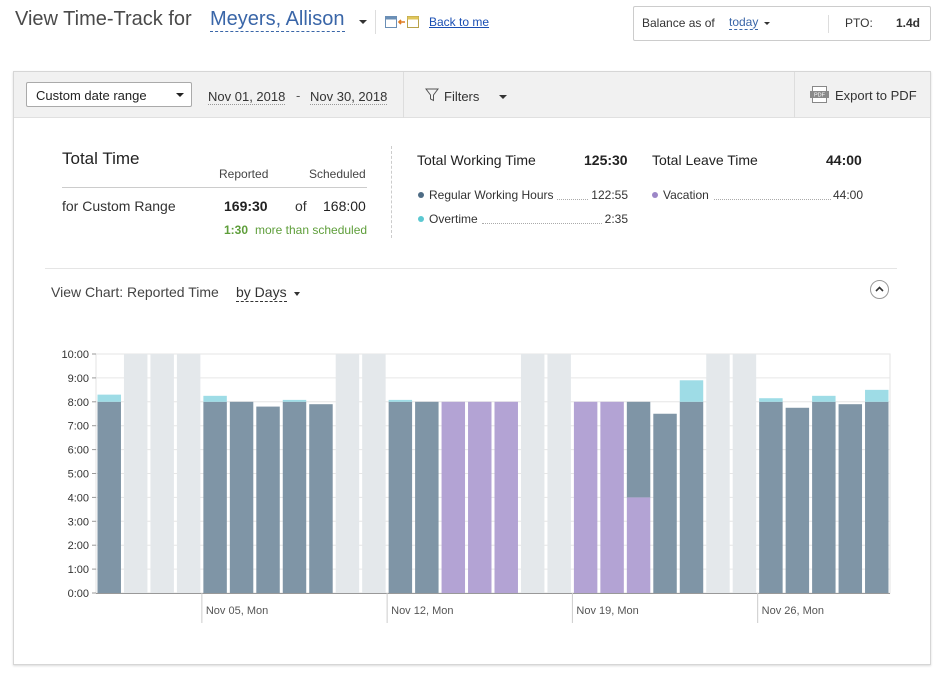  What do you see at coordinates (91, 95) in the screenshot?
I see `date-range-select-value: Custom date range` at bounding box center [91, 95].